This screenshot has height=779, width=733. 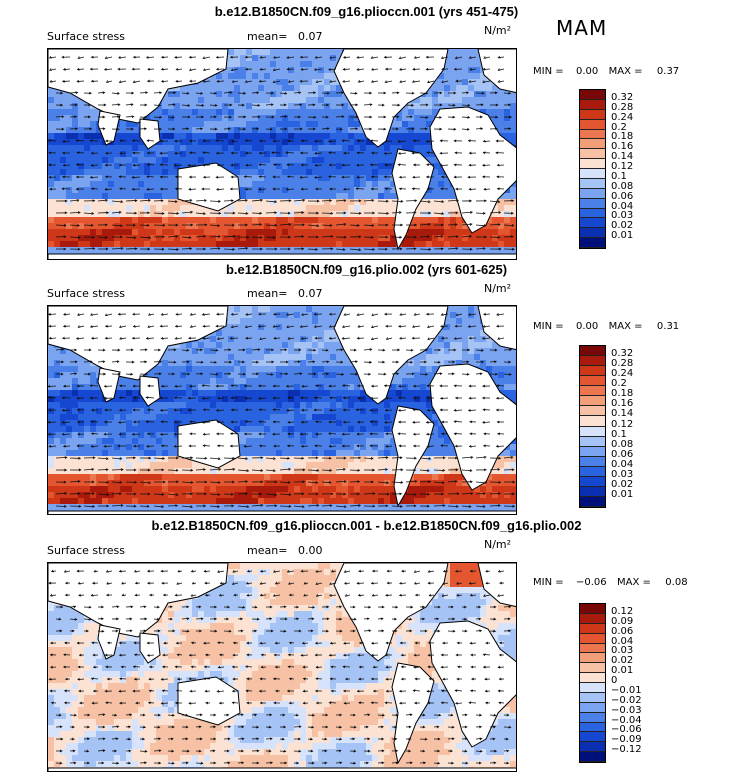 I want to click on panel-3-mean-label: mean=, so click(x=267, y=550).